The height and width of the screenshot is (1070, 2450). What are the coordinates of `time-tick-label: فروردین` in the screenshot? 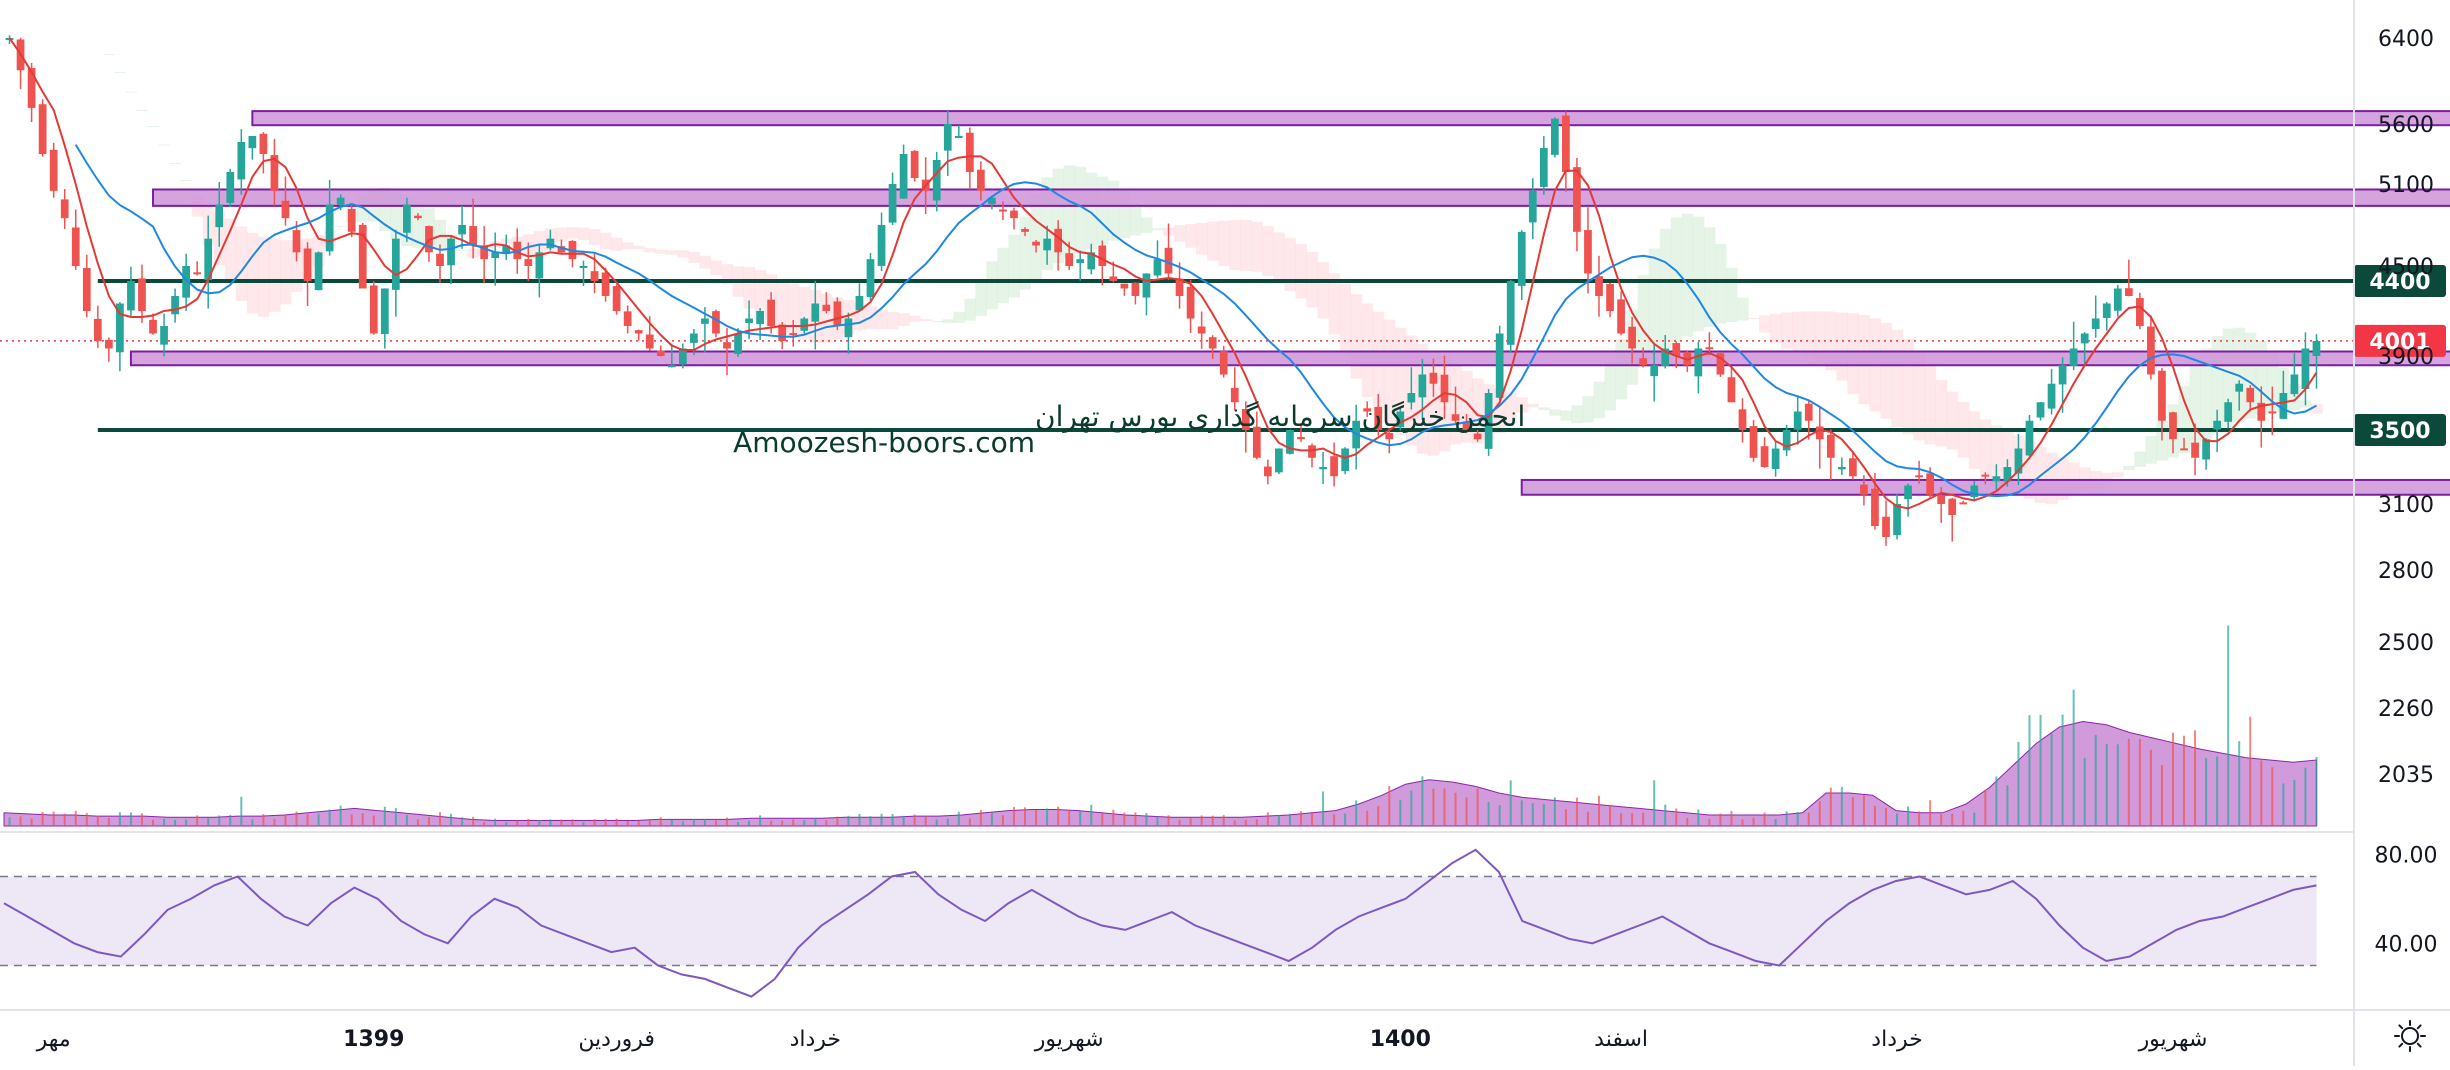 It's located at (616, 1039).